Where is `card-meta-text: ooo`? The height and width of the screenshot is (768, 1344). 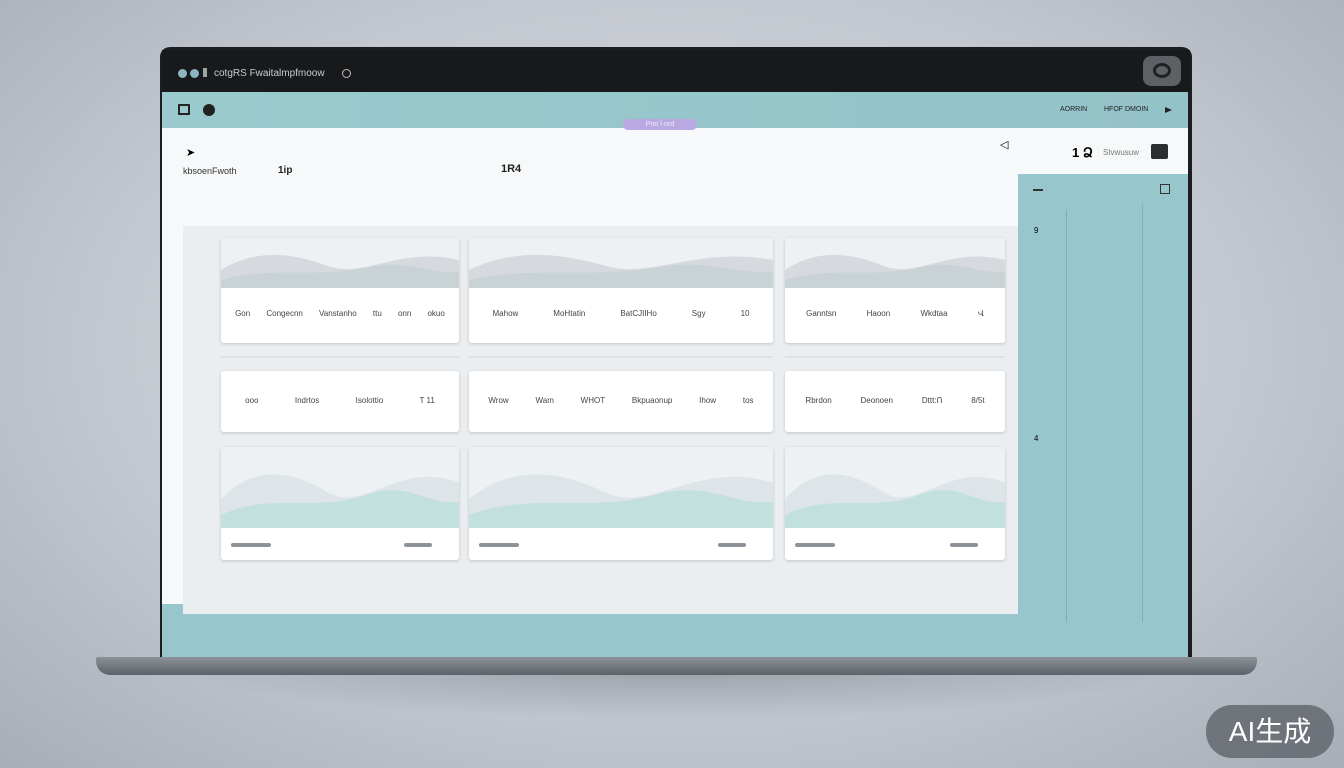
card-meta-text: ooo is located at coordinates (252, 400).